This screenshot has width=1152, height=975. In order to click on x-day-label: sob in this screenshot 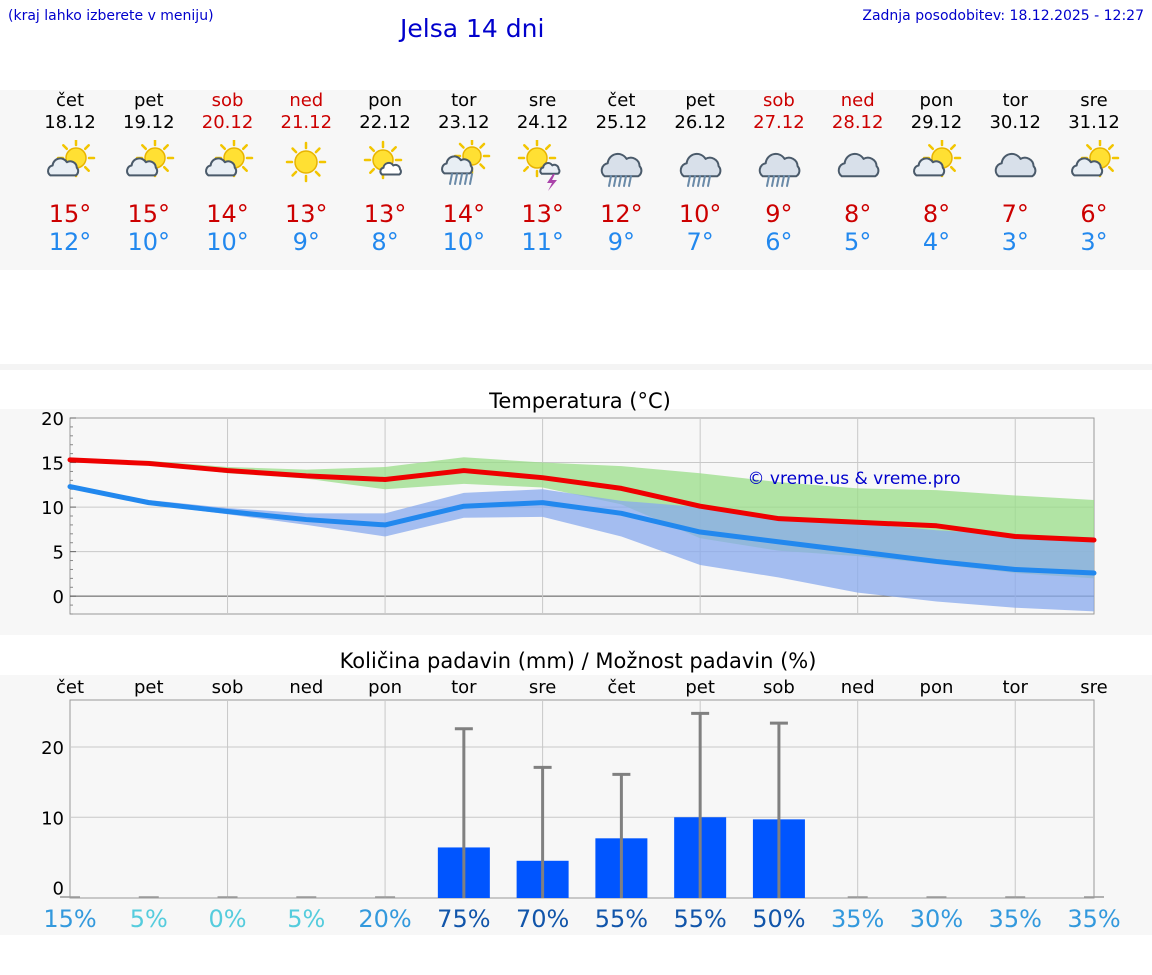, I will do `click(228, 687)`.